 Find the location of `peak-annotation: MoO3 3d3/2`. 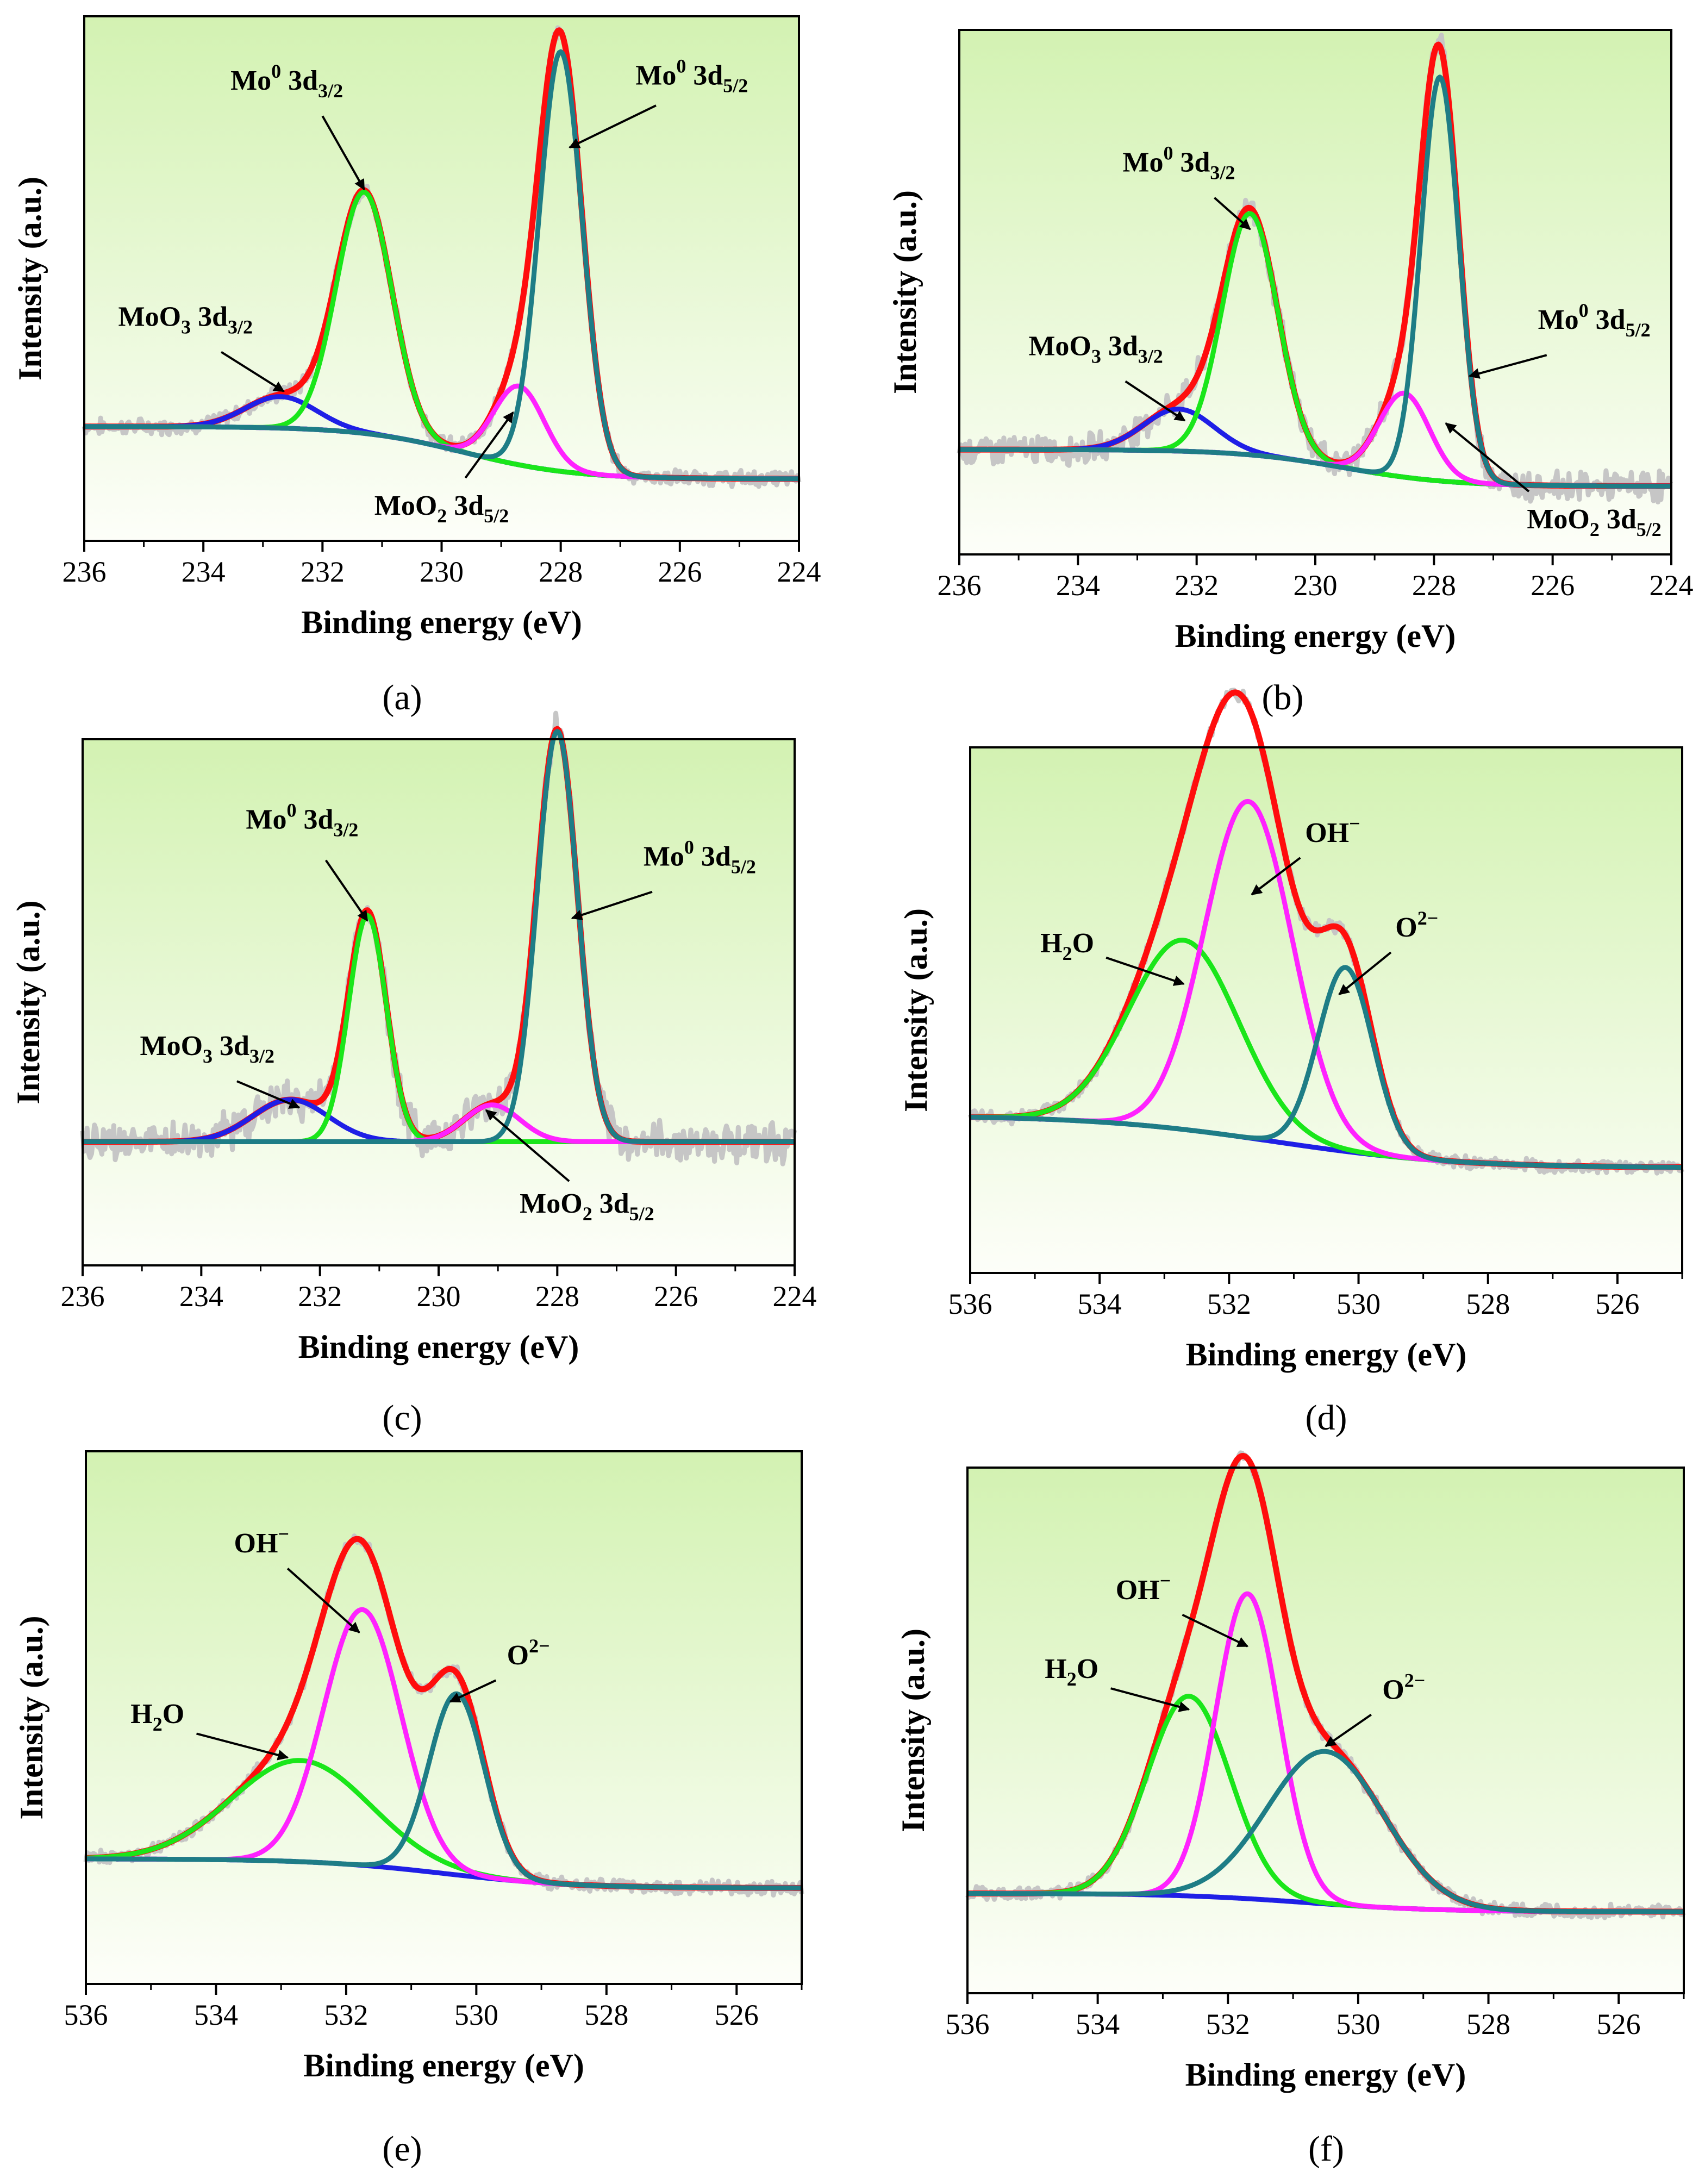

peak-annotation: MoO3 3d3/2 is located at coordinates (186, 319).